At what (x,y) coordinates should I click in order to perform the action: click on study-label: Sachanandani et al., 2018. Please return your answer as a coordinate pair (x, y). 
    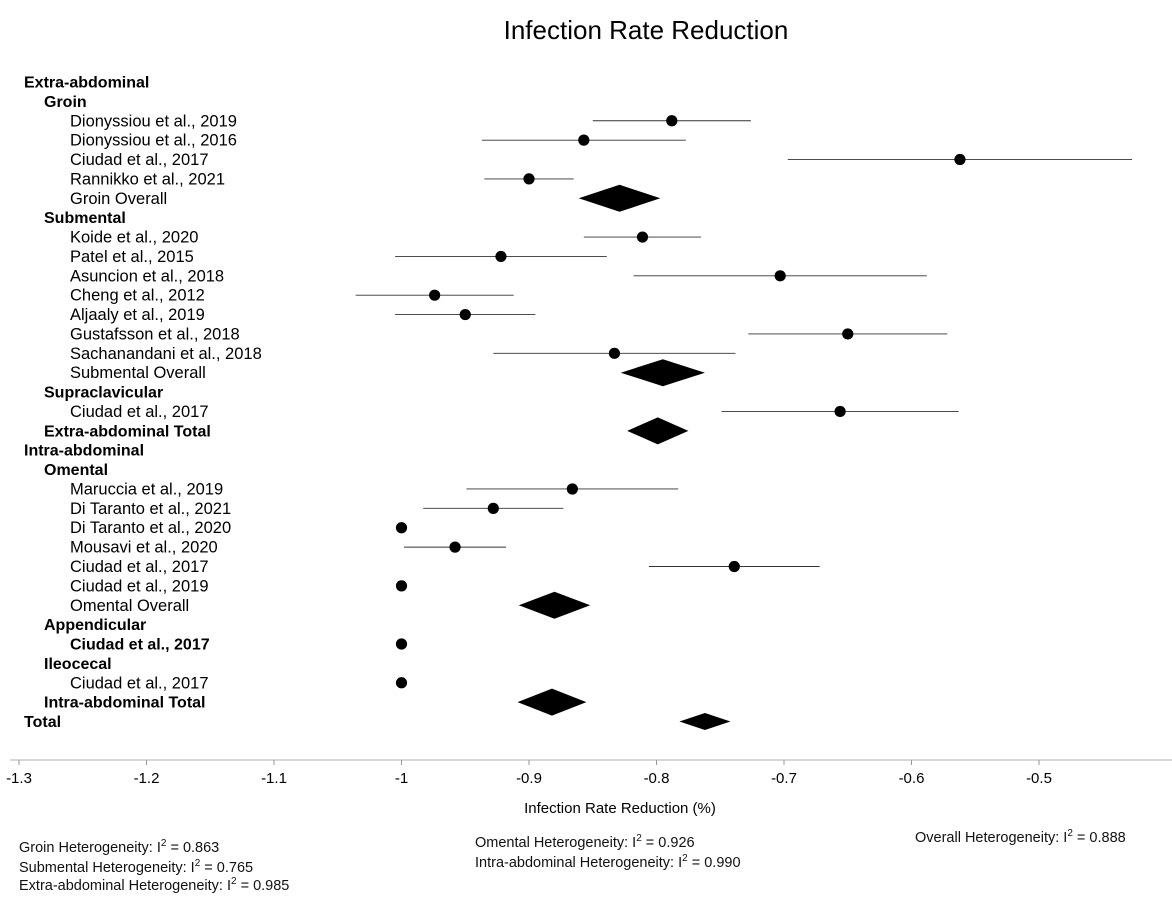
    Looking at the image, I should click on (166, 354).